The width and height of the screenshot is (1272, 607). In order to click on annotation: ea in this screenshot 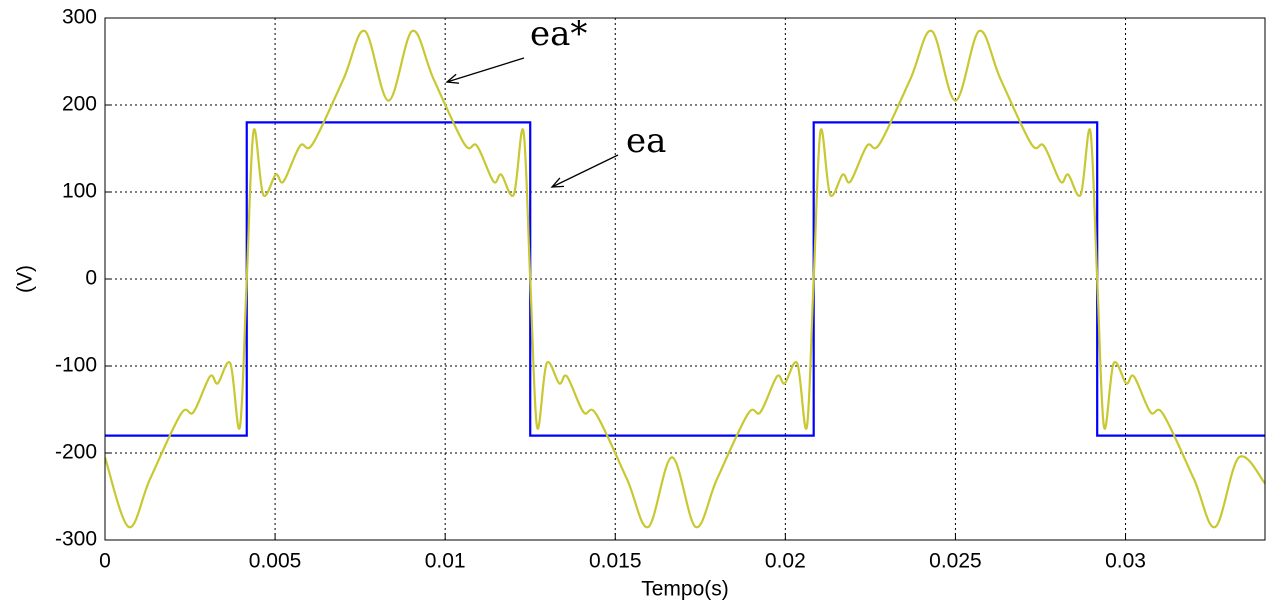, I will do `click(646, 141)`.